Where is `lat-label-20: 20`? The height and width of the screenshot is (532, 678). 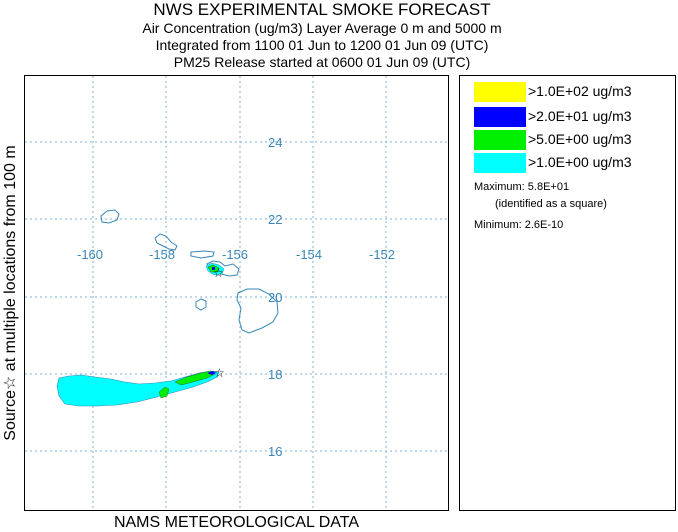
lat-label-20: 20 is located at coordinates (275, 297).